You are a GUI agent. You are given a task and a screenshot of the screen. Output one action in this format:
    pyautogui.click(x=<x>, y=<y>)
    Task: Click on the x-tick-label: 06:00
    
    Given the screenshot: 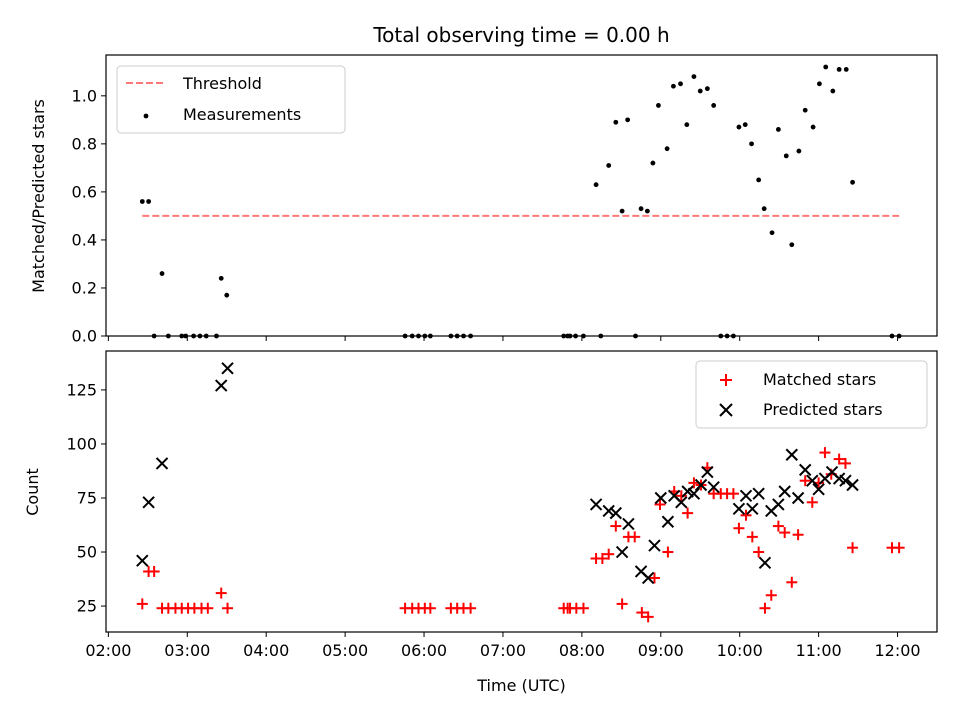 What is the action you would take?
    pyautogui.click(x=424, y=650)
    